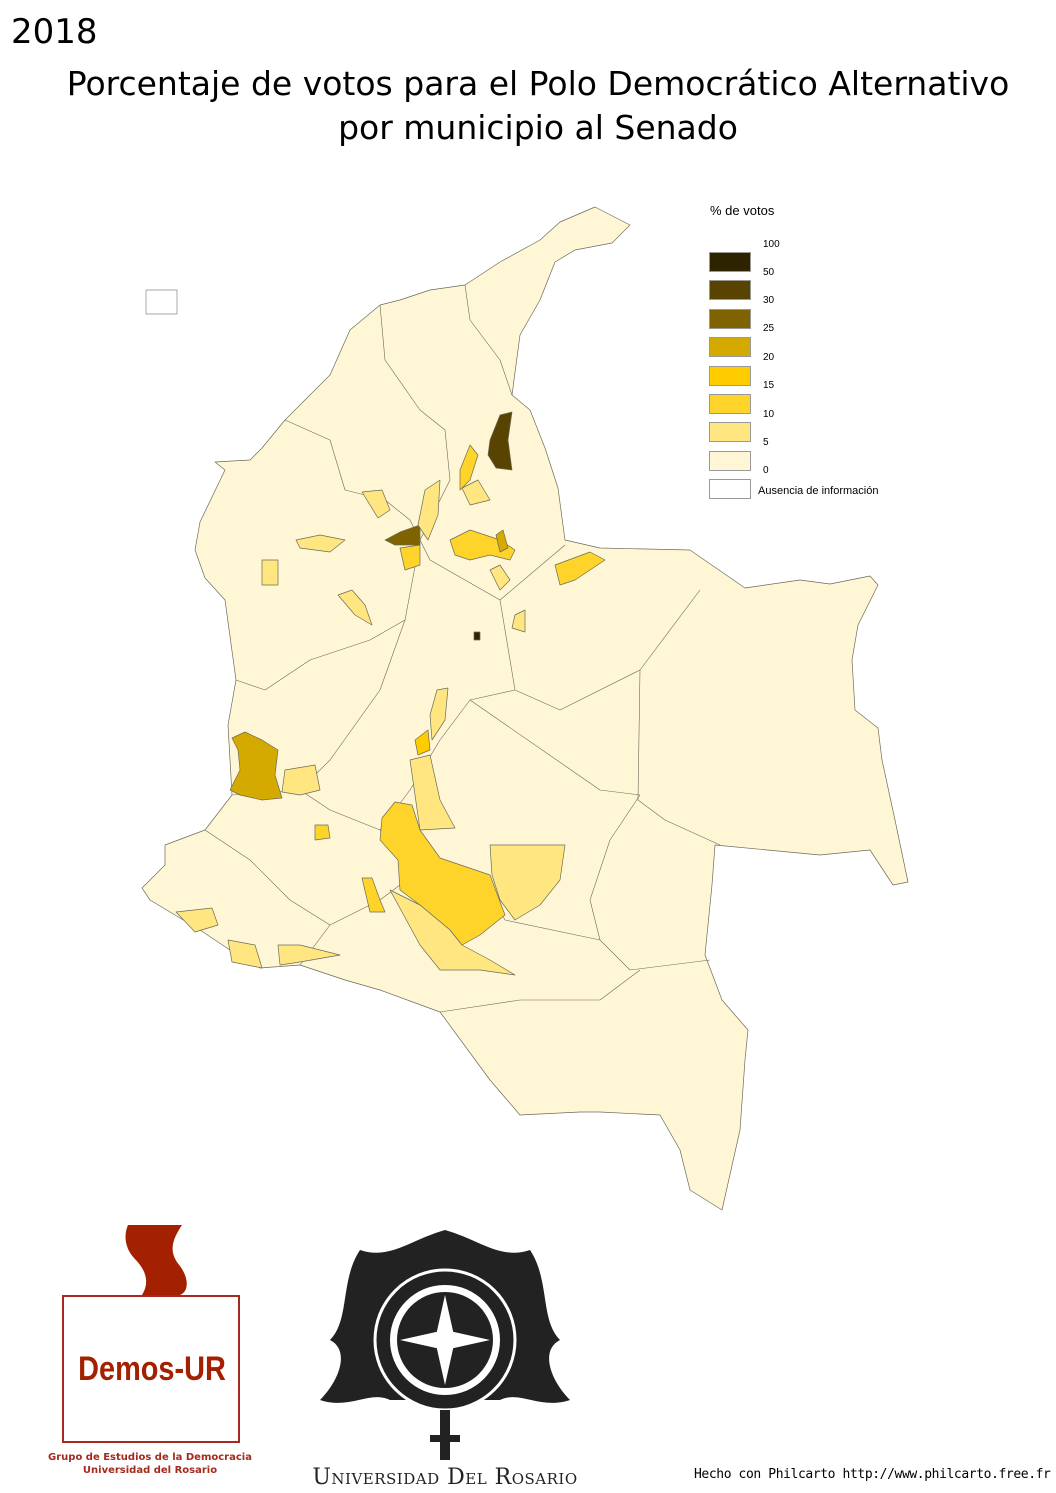 The image size is (1056, 1493). What do you see at coordinates (766, 442) in the screenshot?
I see `legend-break: 5` at bounding box center [766, 442].